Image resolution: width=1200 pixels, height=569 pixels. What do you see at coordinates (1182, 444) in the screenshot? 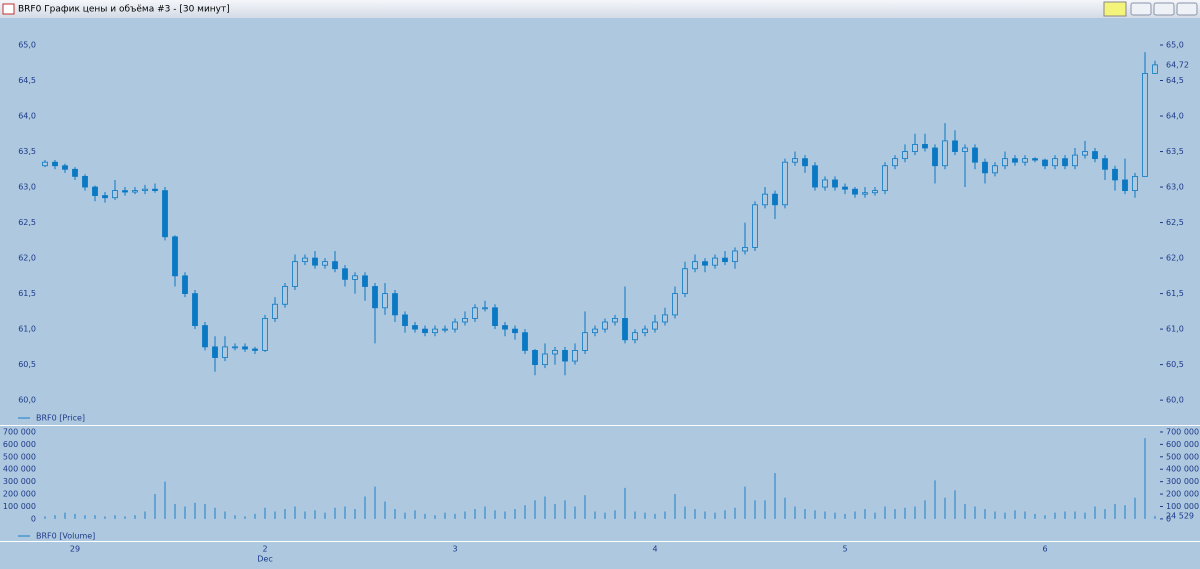
I see `y-tick-label-right: 600 000` at bounding box center [1182, 444].